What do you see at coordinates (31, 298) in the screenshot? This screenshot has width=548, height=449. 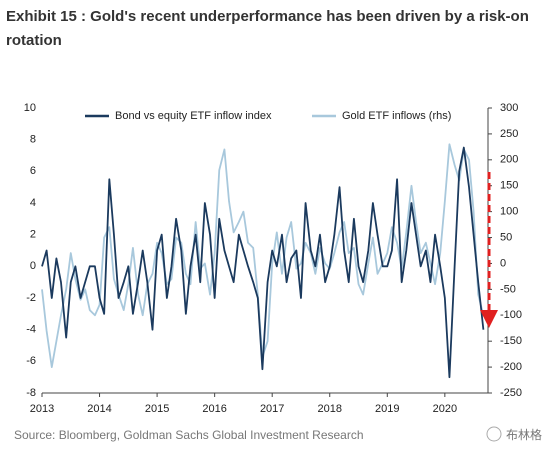 I see `y-tick-label: -2` at bounding box center [31, 298].